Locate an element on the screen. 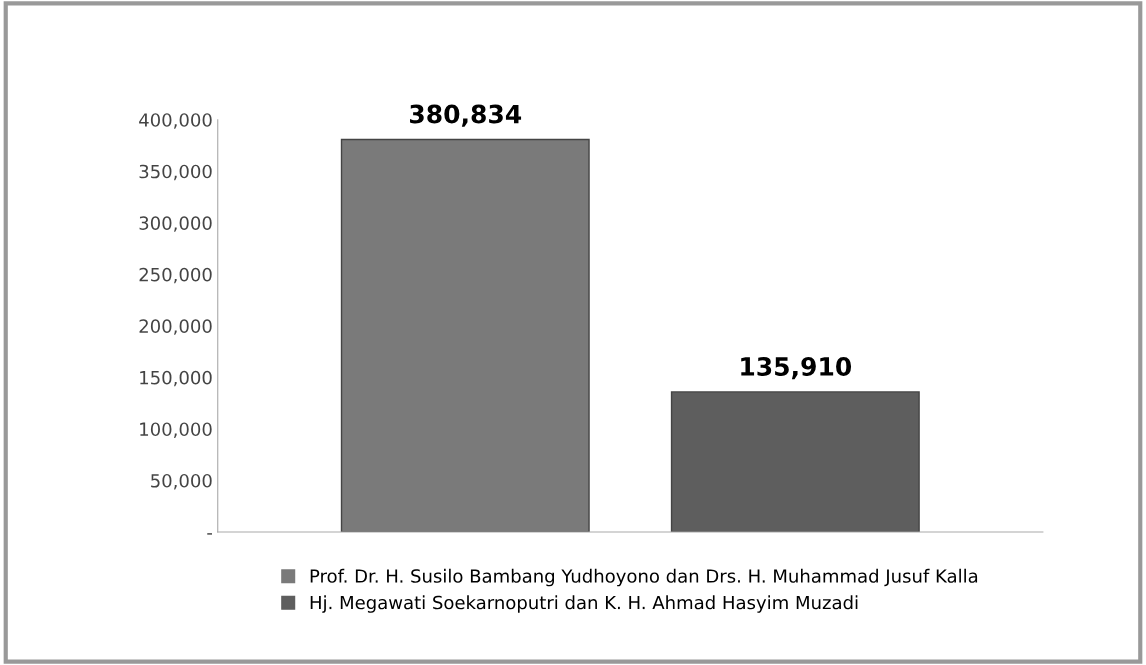 The image size is (1146, 665). y-tick-label: 50,000 is located at coordinates (181, 481).